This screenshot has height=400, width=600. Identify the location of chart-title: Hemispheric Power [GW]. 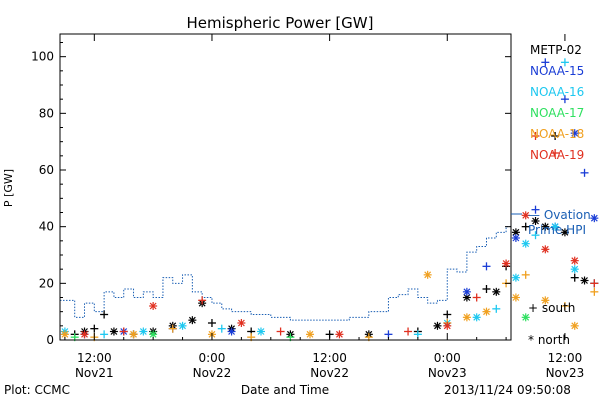
(280, 23).